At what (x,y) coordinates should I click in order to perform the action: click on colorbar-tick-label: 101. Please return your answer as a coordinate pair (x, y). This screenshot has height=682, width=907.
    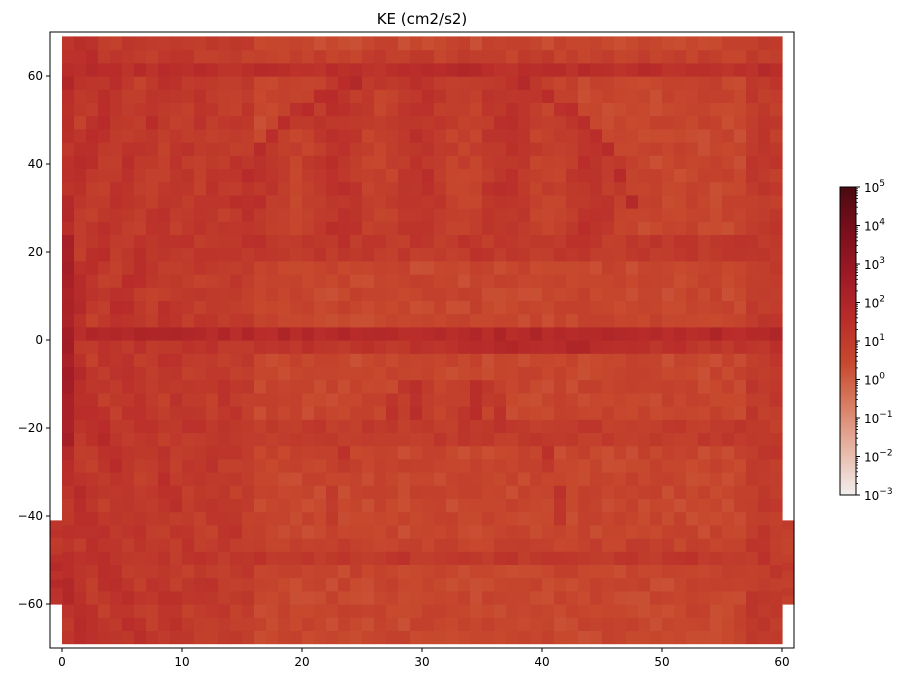
    Looking at the image, I should click on (874, 341).